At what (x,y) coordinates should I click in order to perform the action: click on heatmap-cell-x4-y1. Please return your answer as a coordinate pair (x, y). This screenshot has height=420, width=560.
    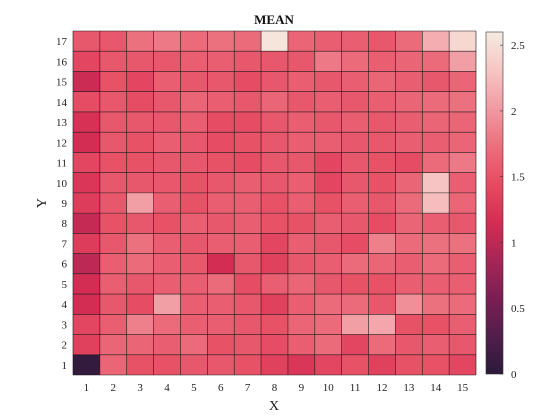
    Looking at the image, I should click on (167, 364).